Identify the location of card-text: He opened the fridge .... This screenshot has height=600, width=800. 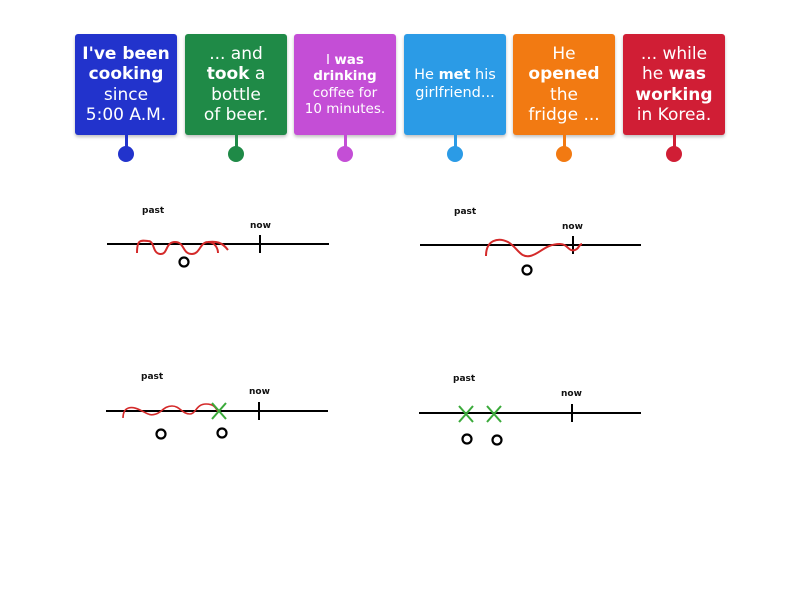
(563, 85).